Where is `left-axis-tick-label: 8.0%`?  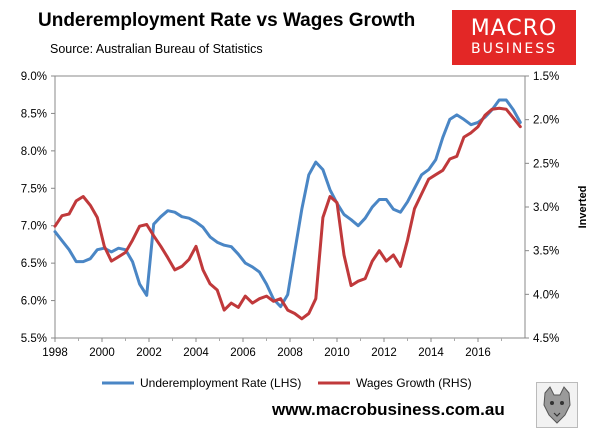 left-axis-tick-label: 8.0% is located at coordinates (34, 152).